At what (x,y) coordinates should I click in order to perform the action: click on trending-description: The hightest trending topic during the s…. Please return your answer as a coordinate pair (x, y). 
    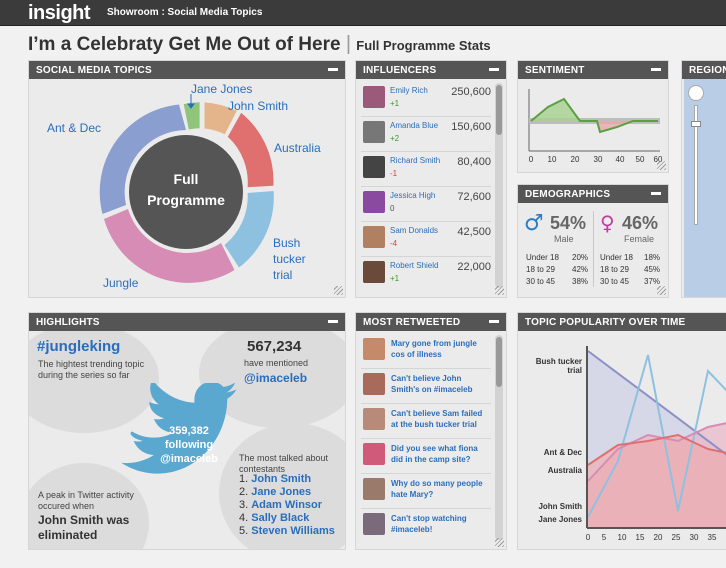
    Looking at the image, I should click on (91, 369).